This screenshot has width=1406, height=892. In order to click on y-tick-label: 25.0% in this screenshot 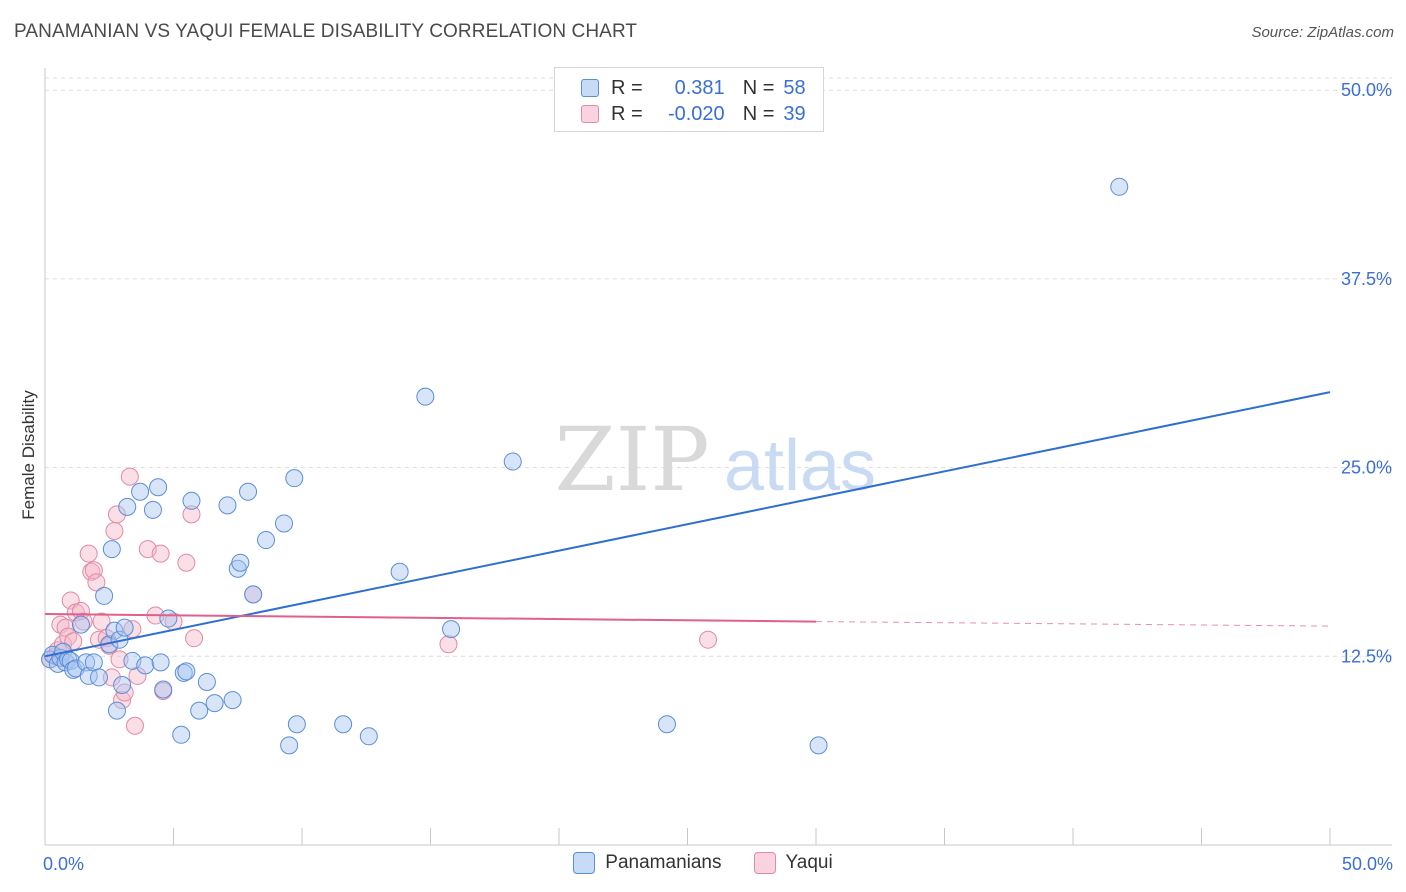, I will do `click(1366, 468)`.